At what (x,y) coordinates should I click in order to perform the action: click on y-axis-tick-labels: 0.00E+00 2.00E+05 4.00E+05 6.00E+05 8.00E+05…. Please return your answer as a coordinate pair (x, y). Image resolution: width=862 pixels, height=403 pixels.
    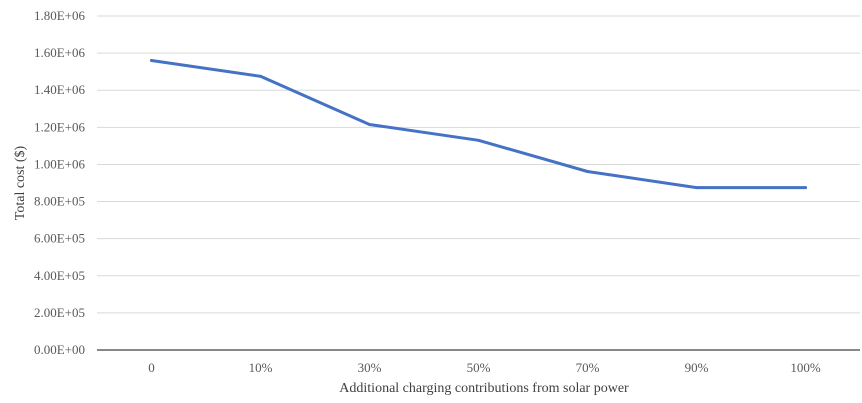
    Looking at the image, I should click on (60, 182).